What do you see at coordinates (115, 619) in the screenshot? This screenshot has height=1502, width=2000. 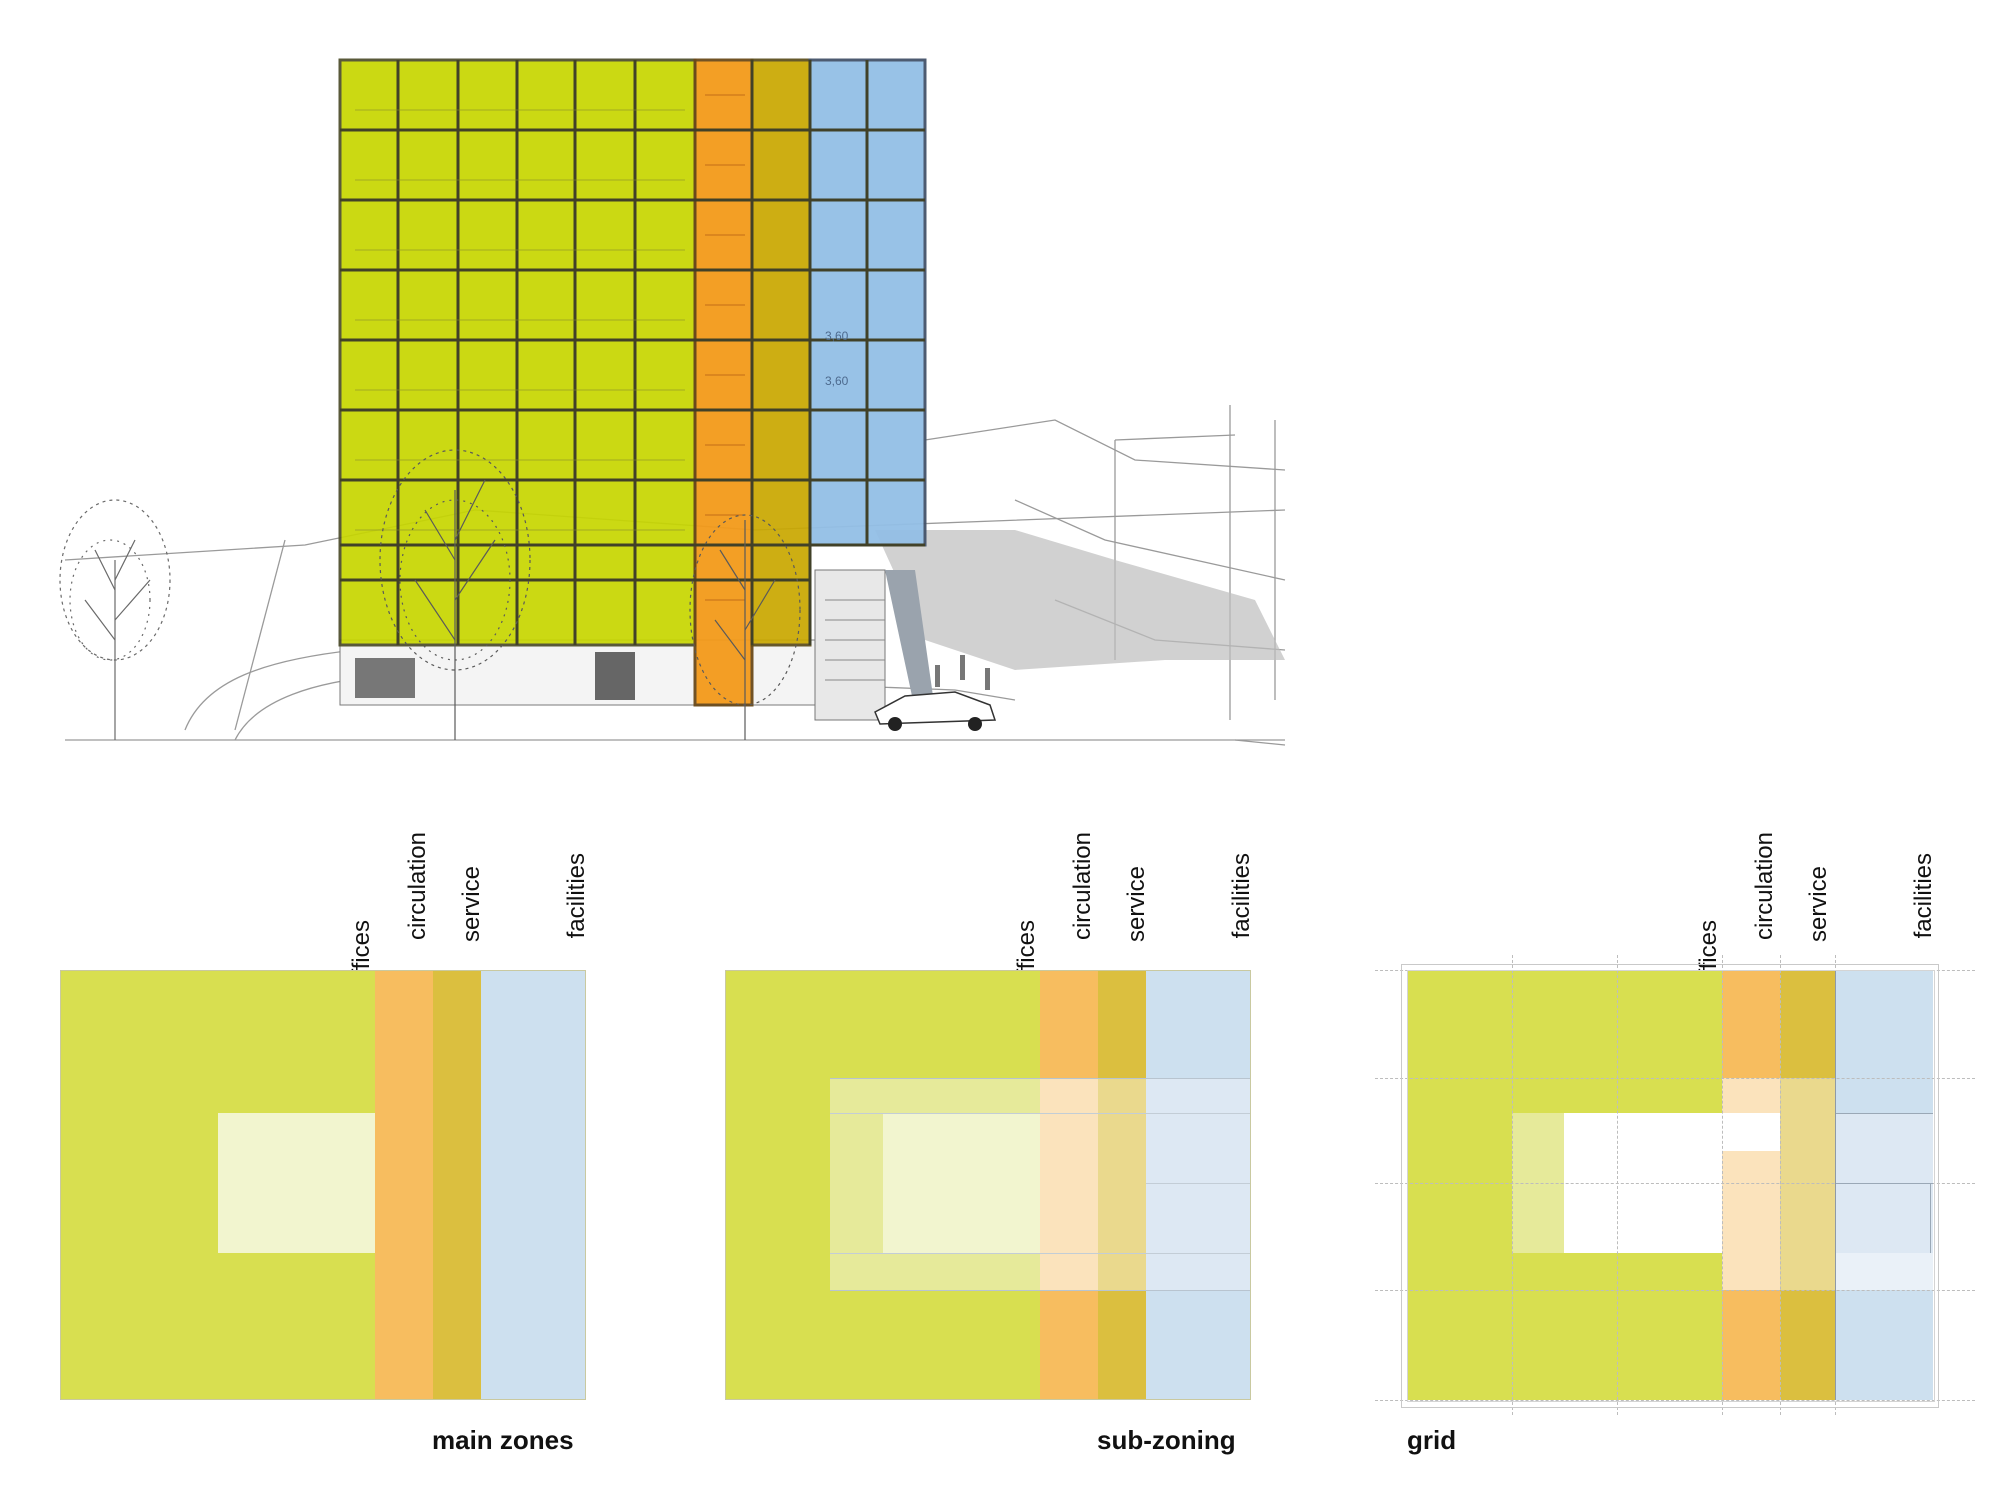 I see `tree-left` at bounding box center [115, 619].